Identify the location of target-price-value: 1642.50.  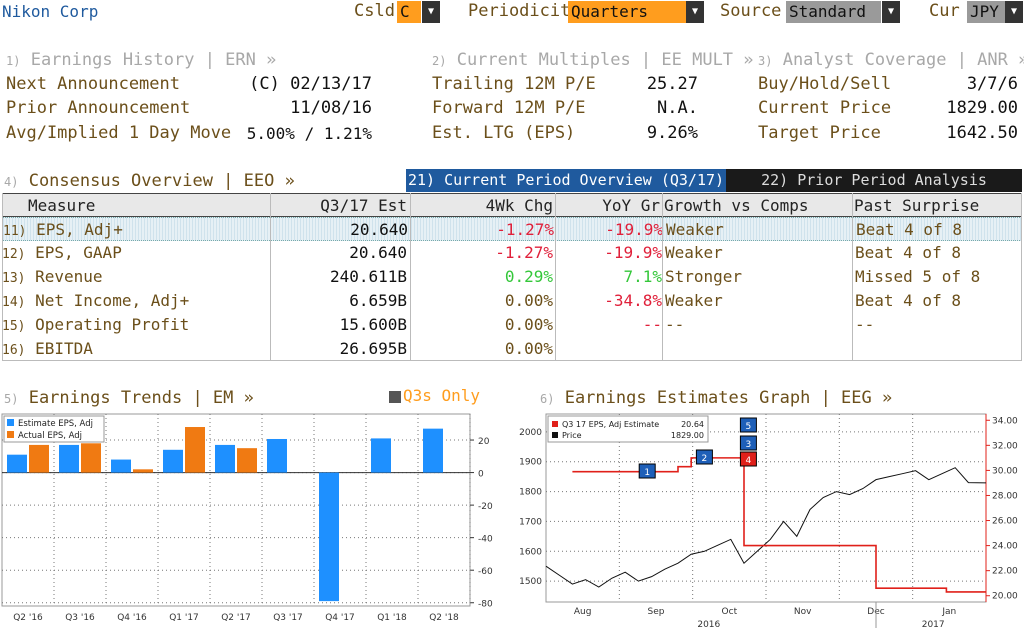
(982, 133).